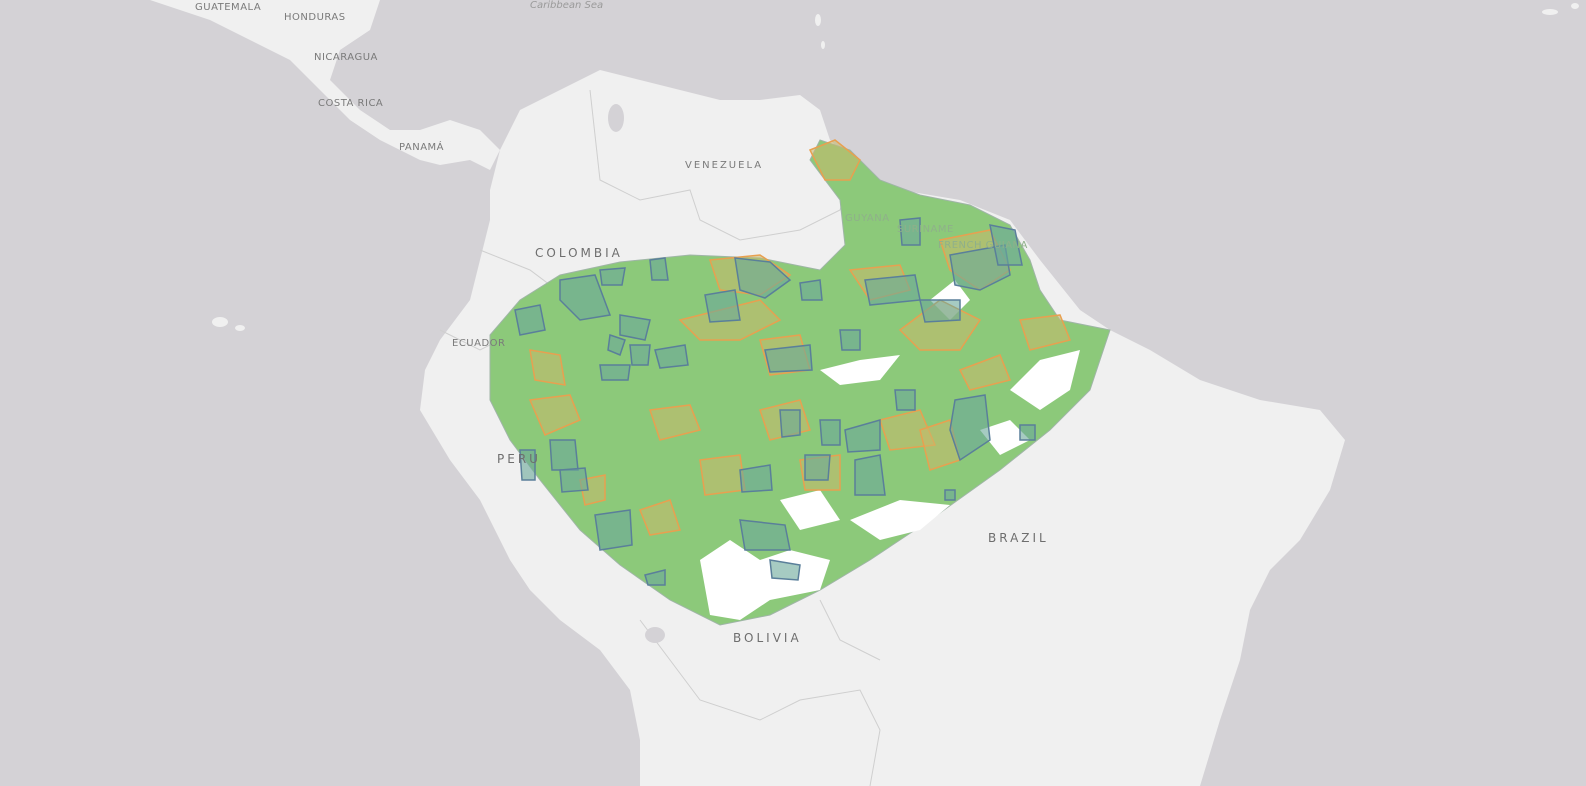  I want to click on label-bolivia: BOLIVIA, so click(767, 638).